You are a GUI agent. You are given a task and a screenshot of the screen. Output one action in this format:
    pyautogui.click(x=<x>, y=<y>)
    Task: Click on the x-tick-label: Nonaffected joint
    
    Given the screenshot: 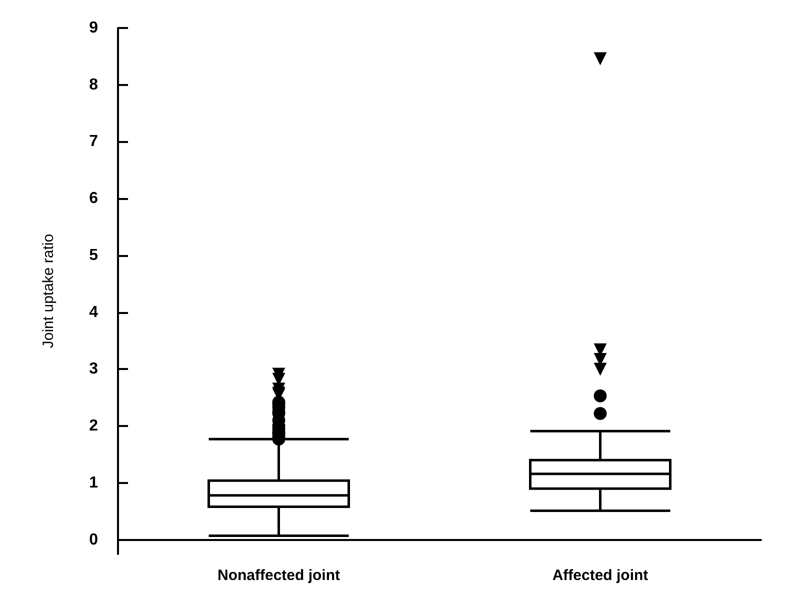 What is the action you would take?
    pyautogui.click(x=279, y=575)
    